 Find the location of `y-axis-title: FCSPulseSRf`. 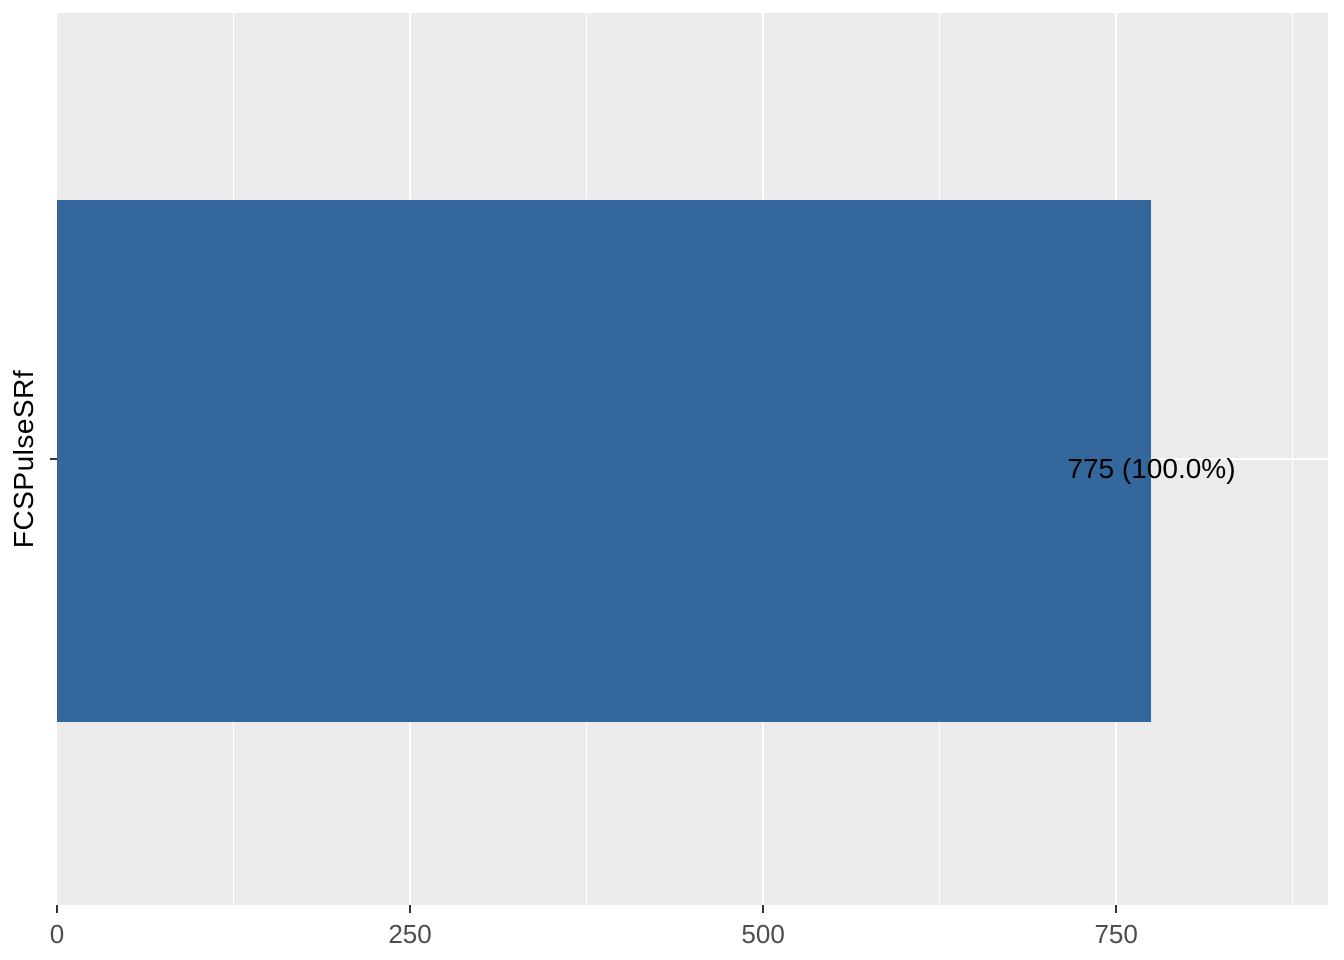

y-axis-title: FCSPulseSRf is located at coordinates (23, 459).